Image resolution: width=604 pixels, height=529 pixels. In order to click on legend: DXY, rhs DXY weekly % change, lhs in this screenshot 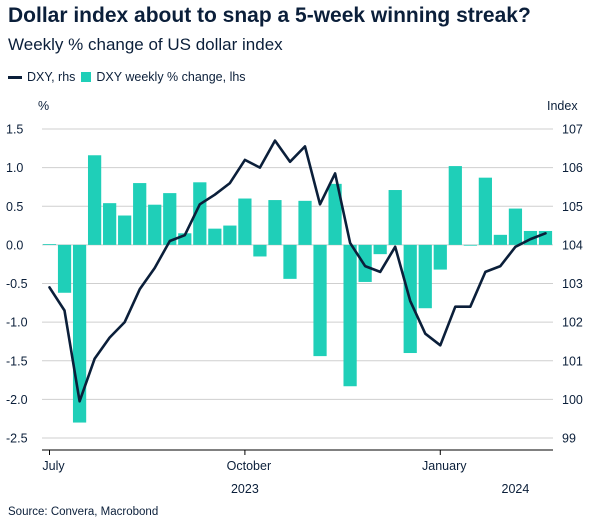, I will do `click(127, 77)`.